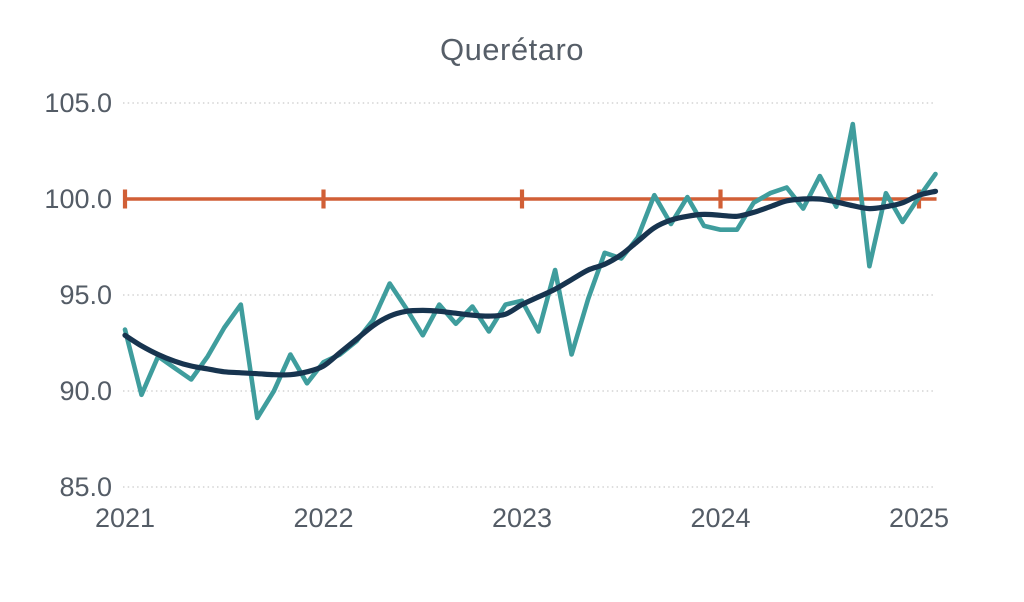 Image resolution: width=1024 pixels, height=602 pixels. Describe the element at coordinates (85, 487) in the screenshot. I see `y-axis-tick-label: 85.0` at that location.